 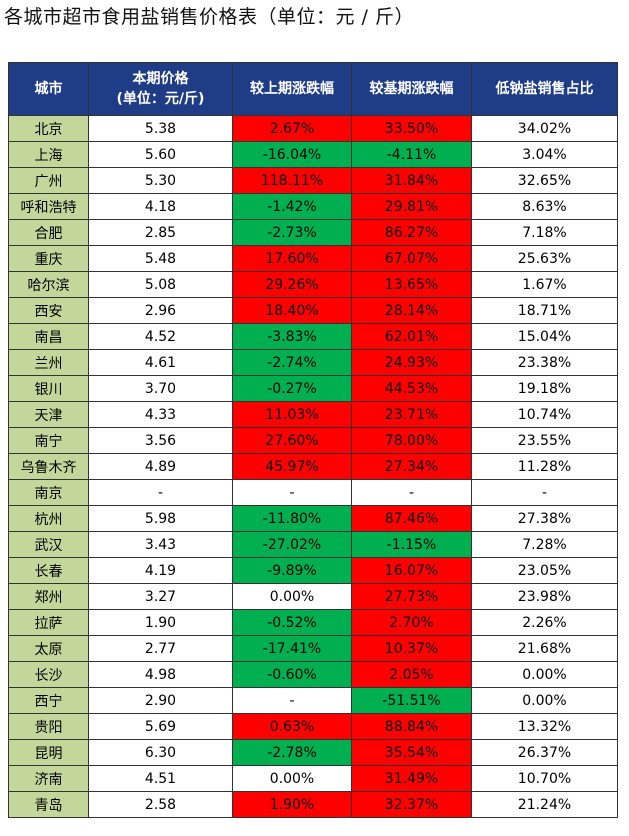 What do you see at coordinates (48, 89) in the screenshot?
I see `header-city: 城市` at bounding box center [48, 89].